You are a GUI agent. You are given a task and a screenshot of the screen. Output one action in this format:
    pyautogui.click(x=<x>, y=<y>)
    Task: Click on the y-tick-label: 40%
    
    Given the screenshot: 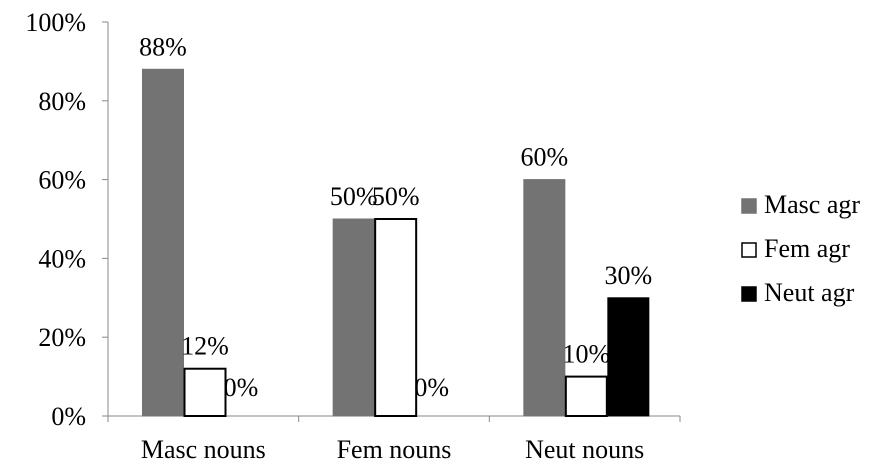 What is the action you would take?
    pyautogui.click(x=62, y=258)
    